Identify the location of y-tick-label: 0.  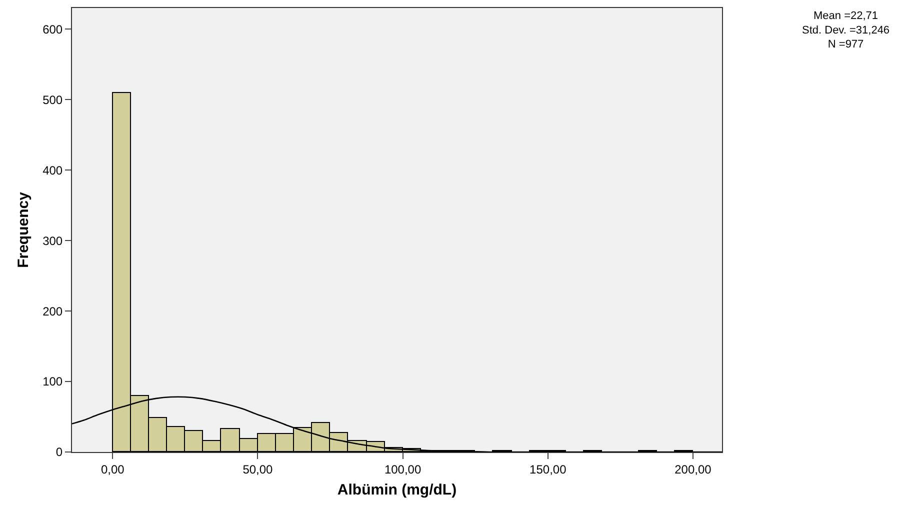
(59, 452).